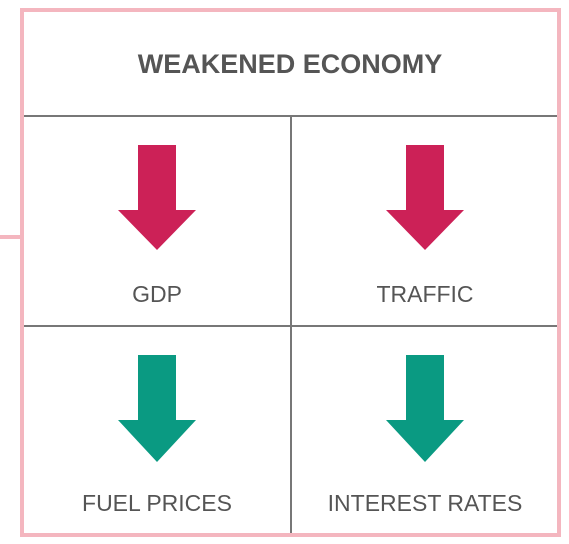  I want to click on title: WEAKENED ECONOMY, so click(290, 64).